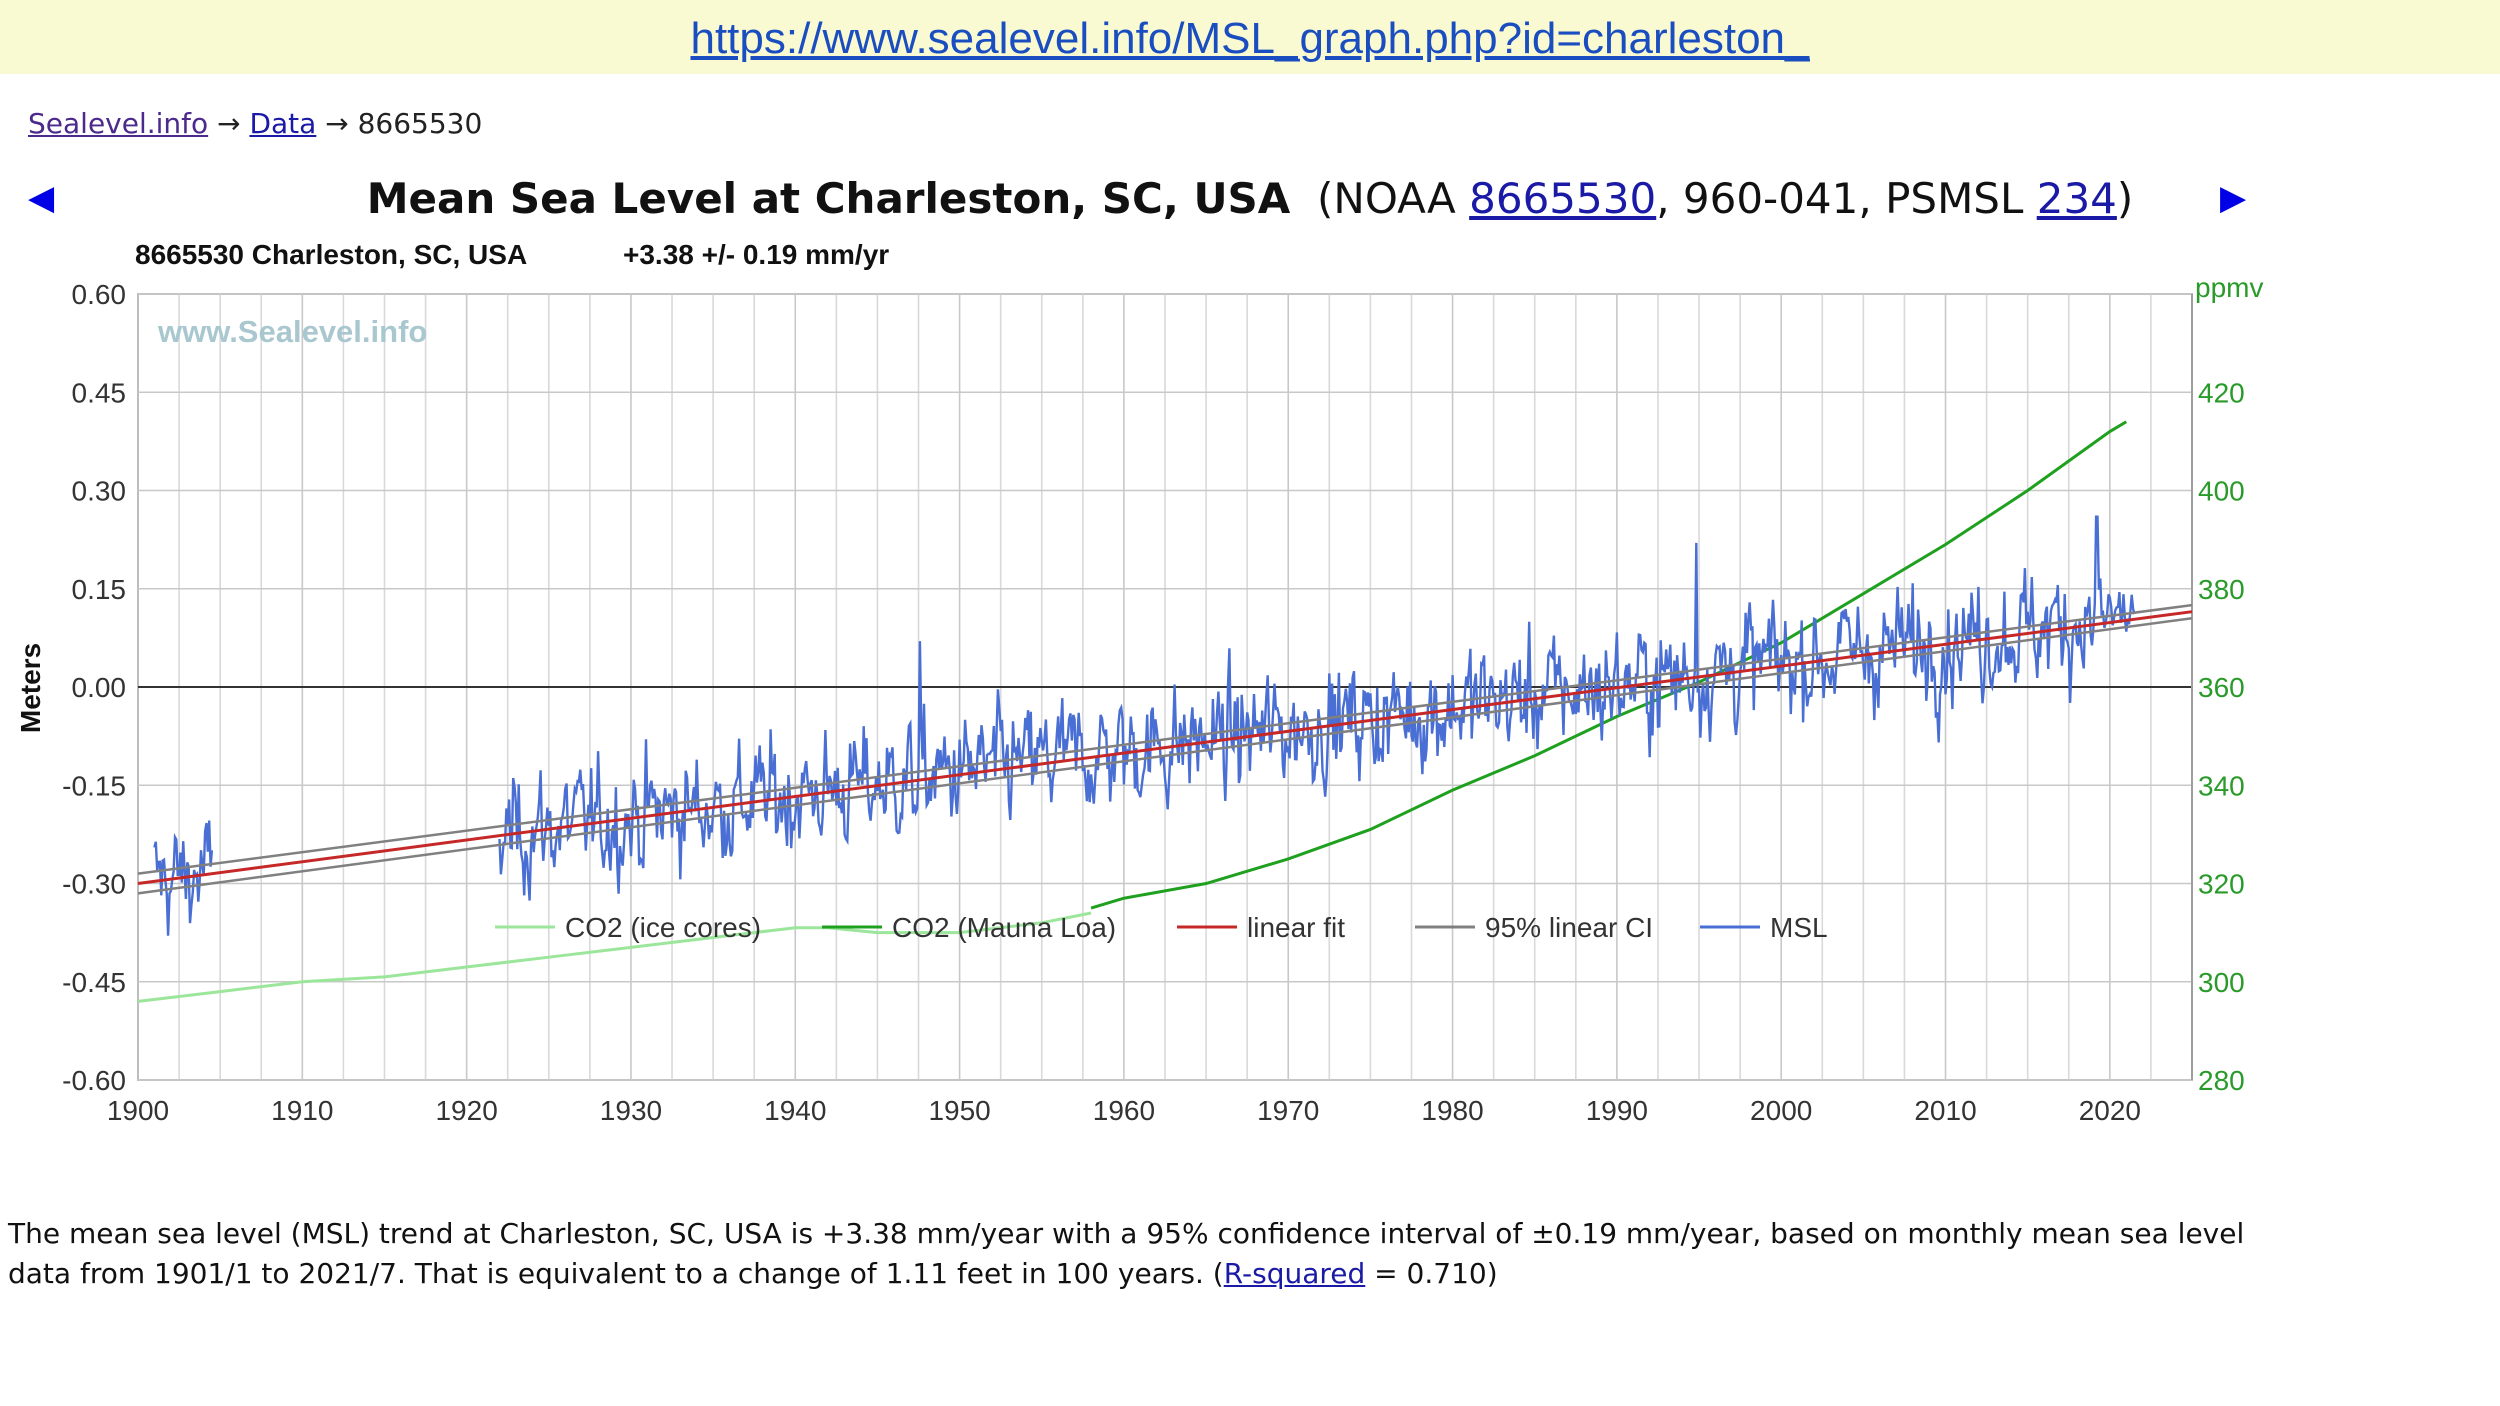 This screenshot has width=2500, height=1406. Describe the element at coordinates (94, 982) in the screenshot. I see `y-tick-label: -0.45` at that location.